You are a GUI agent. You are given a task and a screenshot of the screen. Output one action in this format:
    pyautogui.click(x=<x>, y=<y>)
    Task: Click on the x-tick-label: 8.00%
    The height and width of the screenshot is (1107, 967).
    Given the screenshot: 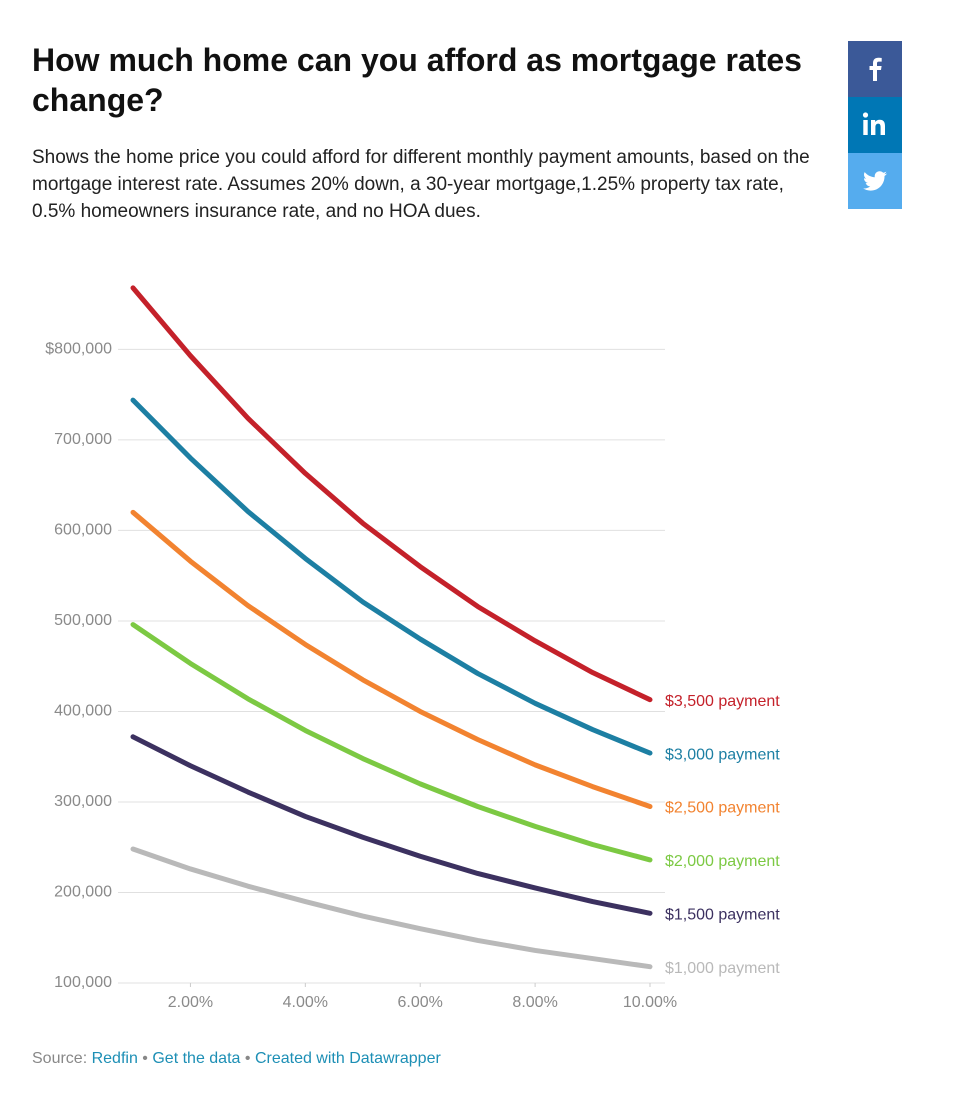 What is the action you would take?
    pyautogui.click(x=534, y=1002)
    